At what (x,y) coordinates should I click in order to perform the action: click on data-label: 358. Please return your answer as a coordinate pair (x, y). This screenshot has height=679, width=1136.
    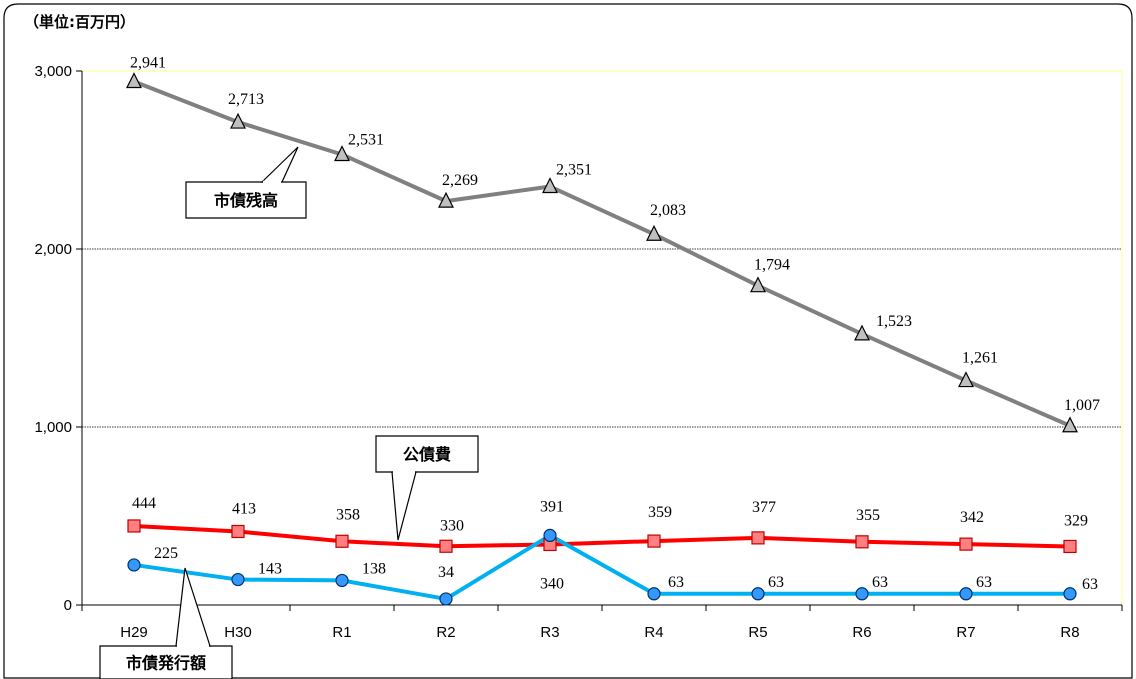
    Looking at the image, I should click on (348, 514).